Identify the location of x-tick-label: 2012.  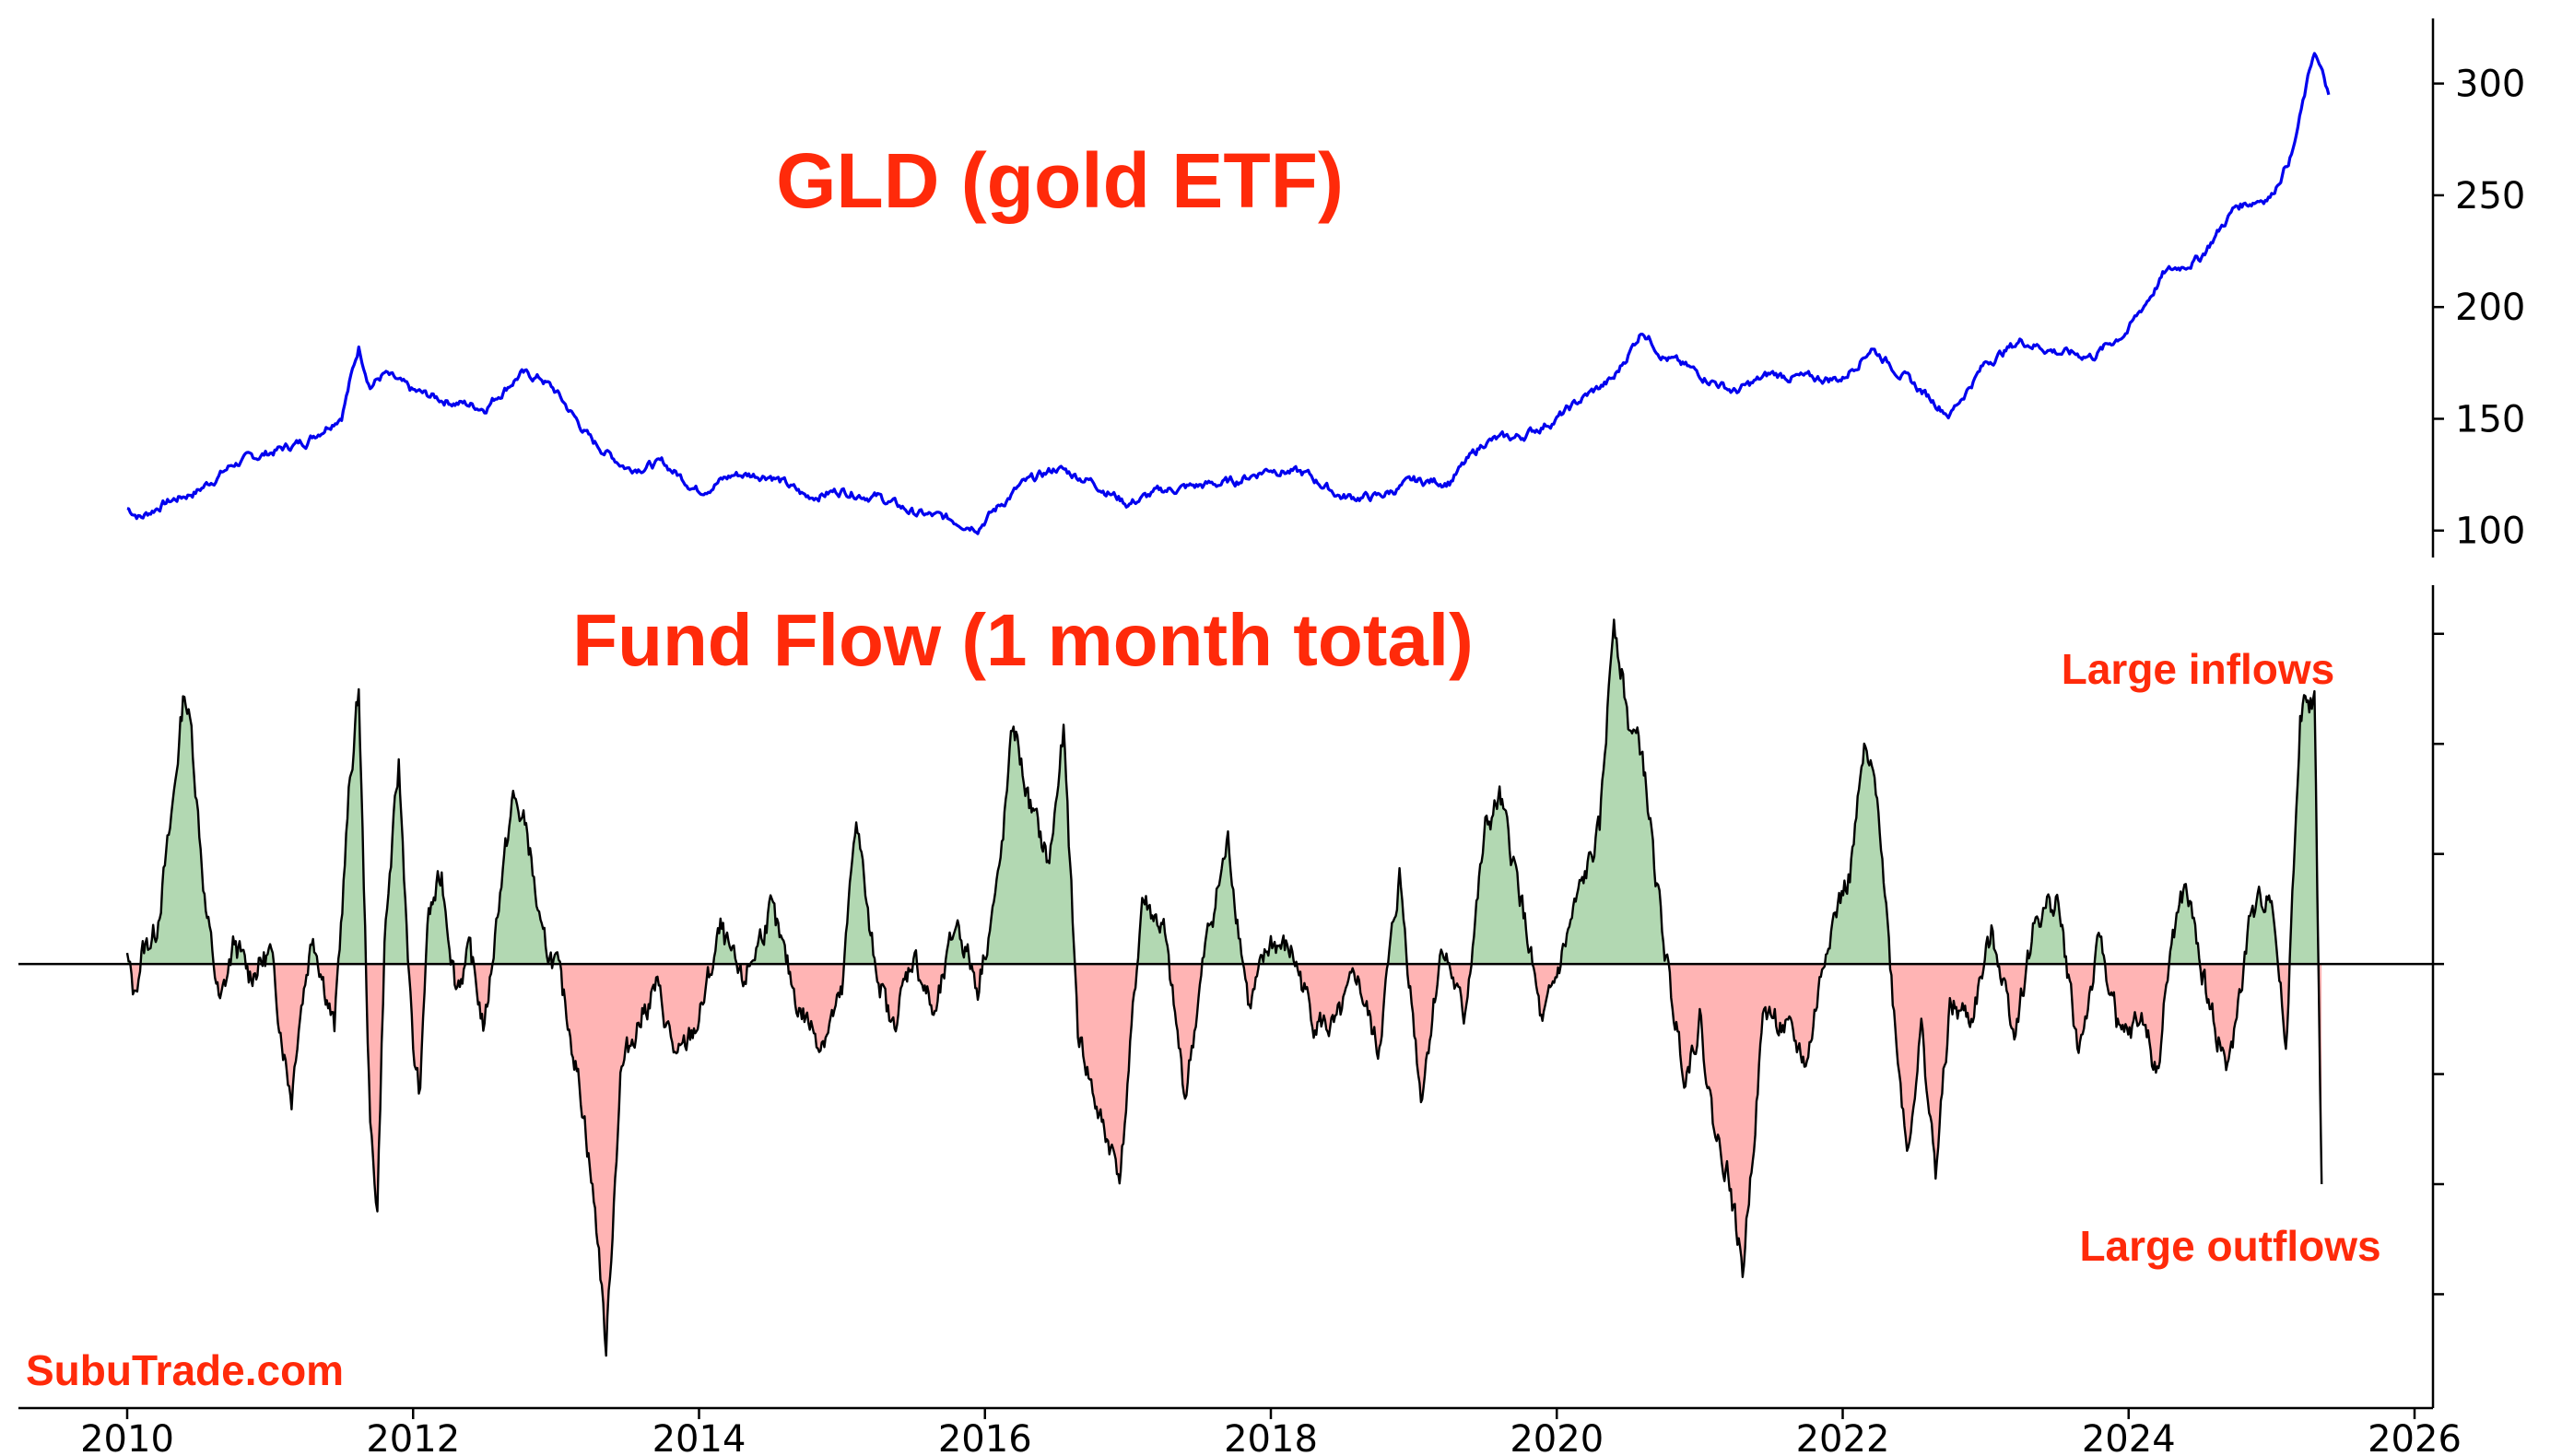
(413, 1437).